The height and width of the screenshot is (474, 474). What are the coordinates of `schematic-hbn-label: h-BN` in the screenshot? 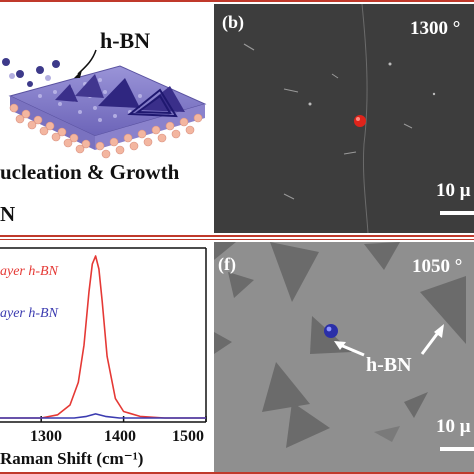 It's located at (125, 40).